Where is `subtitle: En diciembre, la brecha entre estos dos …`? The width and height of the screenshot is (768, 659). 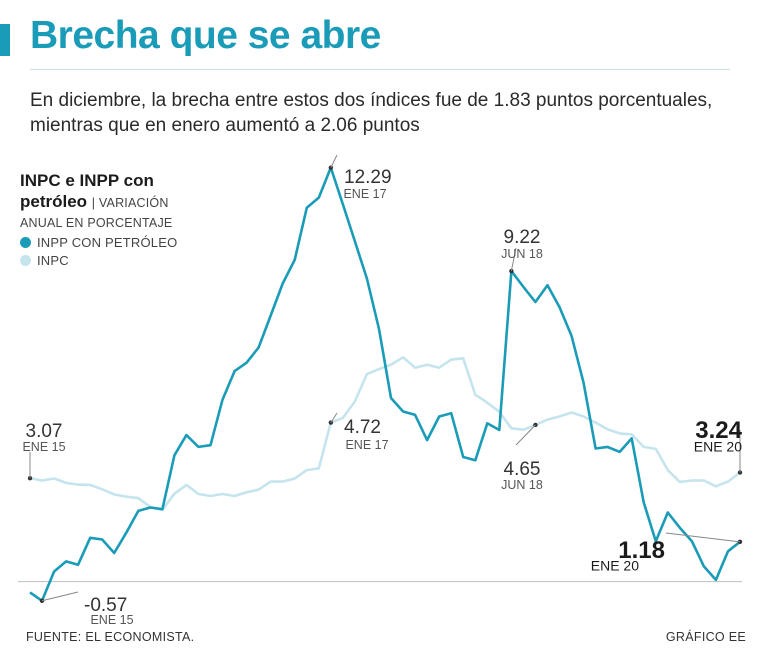 subtitle: En diciembre, la brecha entre estos dos … is located at coordinates (371, 113).